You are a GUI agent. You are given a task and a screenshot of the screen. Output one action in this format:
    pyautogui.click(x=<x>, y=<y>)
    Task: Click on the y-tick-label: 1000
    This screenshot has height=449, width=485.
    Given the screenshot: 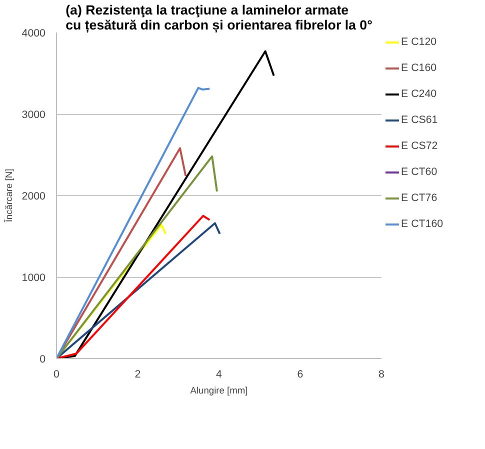 What is the action you would take?
    pyautogui.click(x=34, y=278)
    